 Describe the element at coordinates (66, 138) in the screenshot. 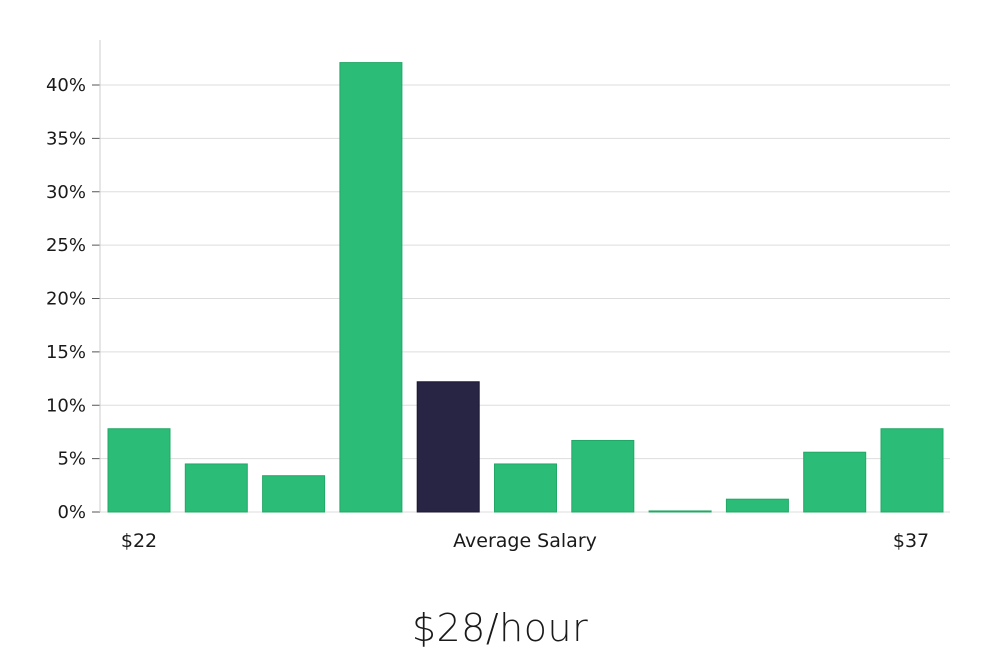

I see `y-tick-label: 35%` at that location.